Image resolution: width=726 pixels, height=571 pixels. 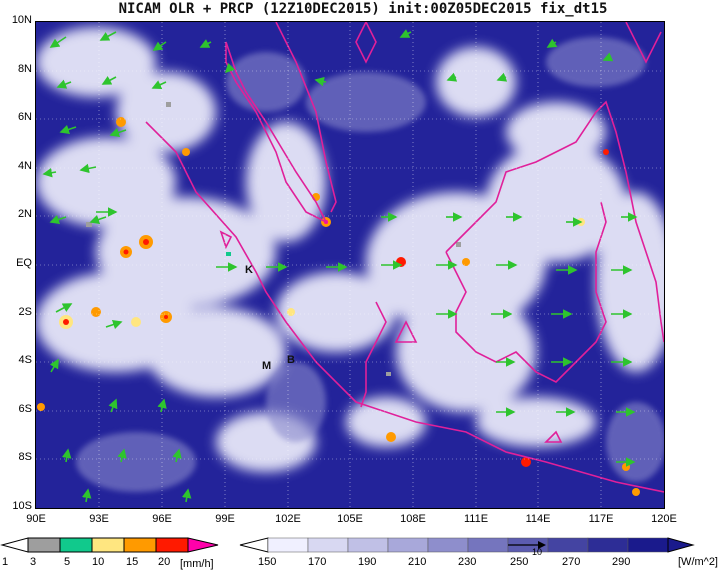 What do you see at coordinates (317, 562) in the screenshot?
I see `olr-label: 170` at bounding box center [317, 562].